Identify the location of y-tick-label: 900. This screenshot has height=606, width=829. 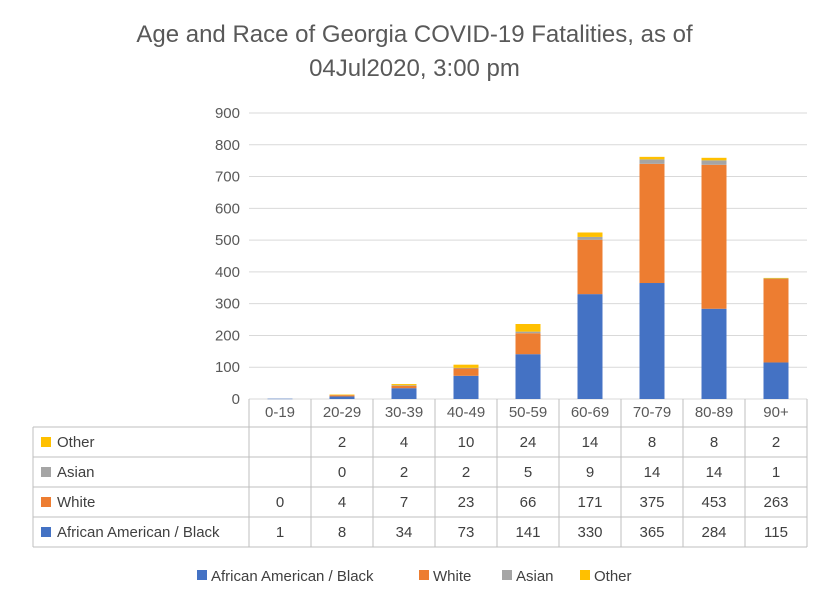
(227, 113).